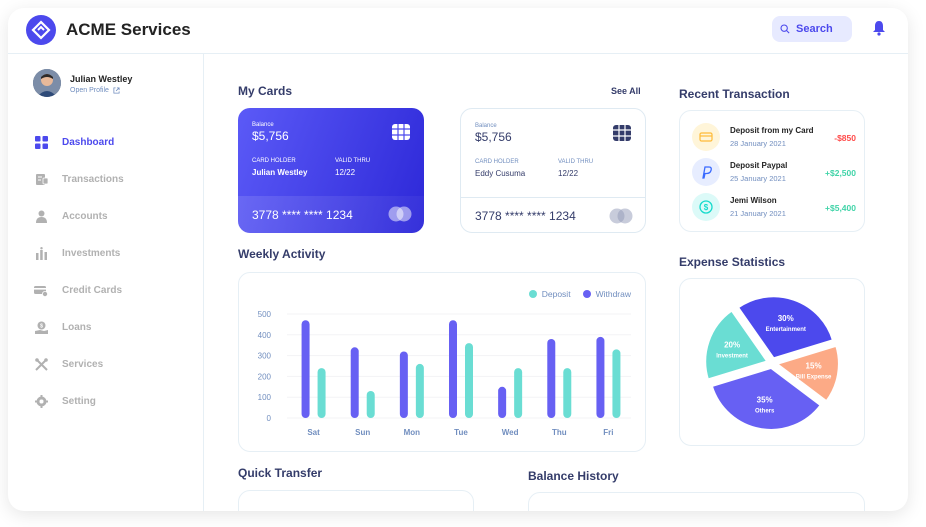 The height and width of the screenshot is (527, 926). What do you see at coordinates (128, 29) in the screenshot?
I see `app-title: ACME Services` at bounding box center [128, 29].